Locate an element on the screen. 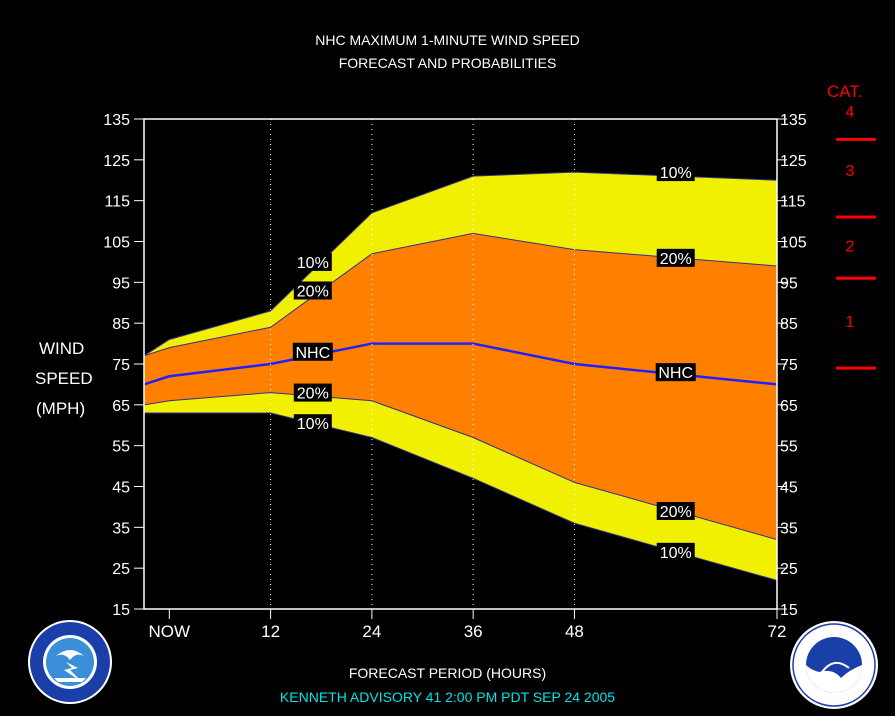 The height and width of the screenshot is (716, 895). category-label: 2 is located at coordinates (850, 247).